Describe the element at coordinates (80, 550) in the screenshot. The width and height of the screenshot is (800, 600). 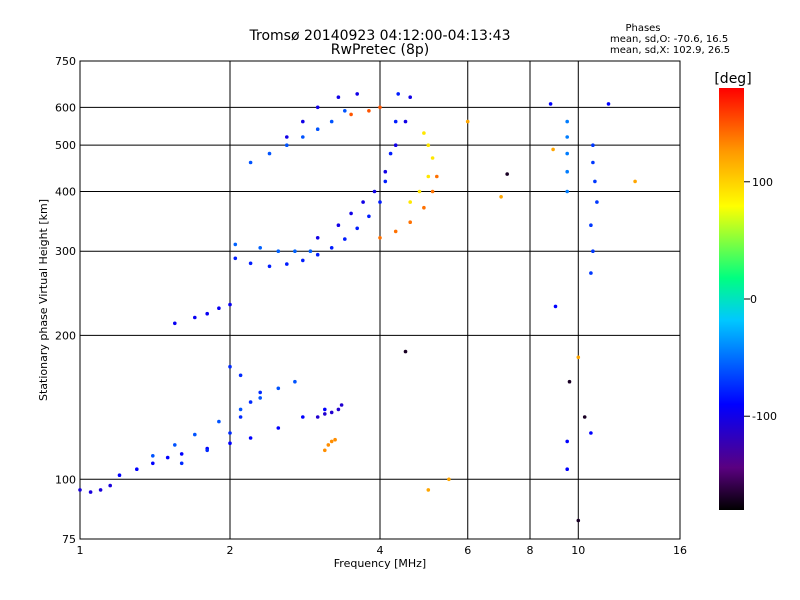
I see `x-tick-label: 1` at that location.